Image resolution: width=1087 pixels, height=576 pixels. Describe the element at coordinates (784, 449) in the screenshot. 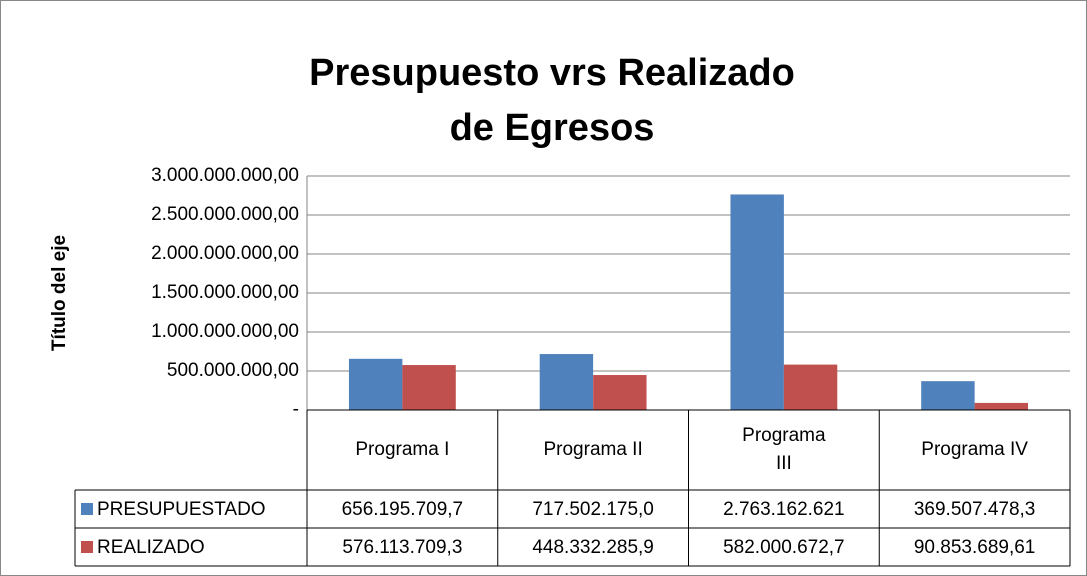

I see `x-tick-label: Programa III` at that location.